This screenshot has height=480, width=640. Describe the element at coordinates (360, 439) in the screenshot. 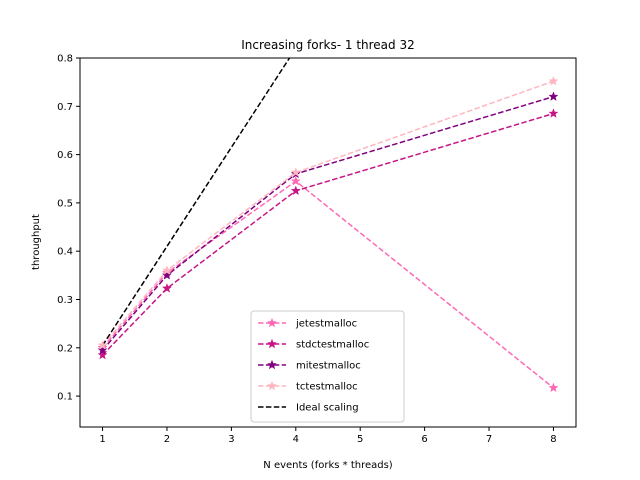

I see `x-tick-label: 5` at that location.